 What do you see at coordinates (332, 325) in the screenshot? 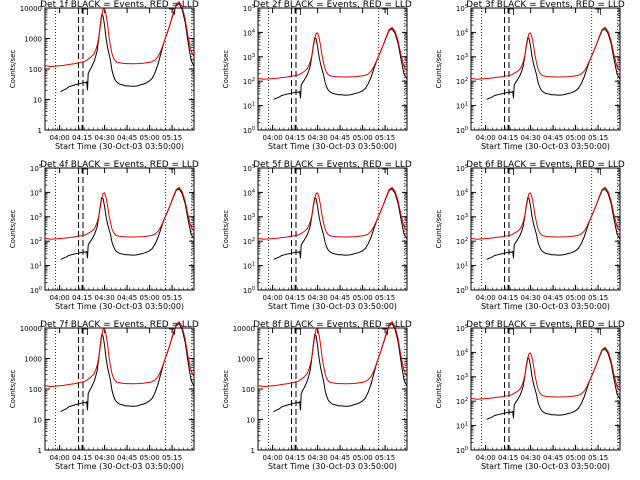
I see `panel-title: Det 8f BLACK = Events, RED = LLD` at bounding box center [332, 325].